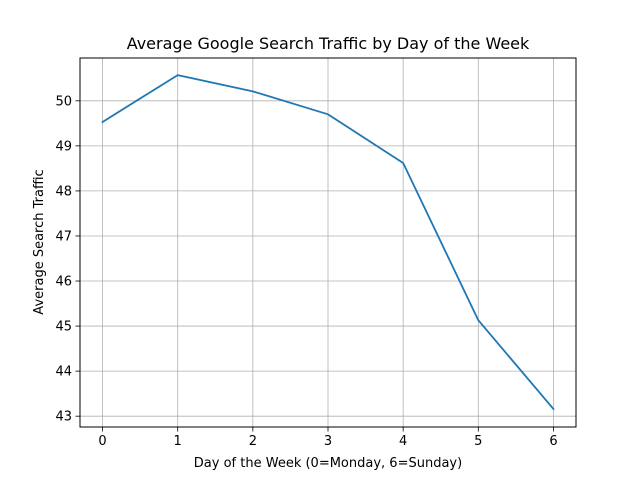 This screenshot has width=640, height=480. Describe the element at coordinates (328, 463) in the screenshot. I see `x-axis-label: Day of the Week (0=Monday, 6=Sunday)` at that location.